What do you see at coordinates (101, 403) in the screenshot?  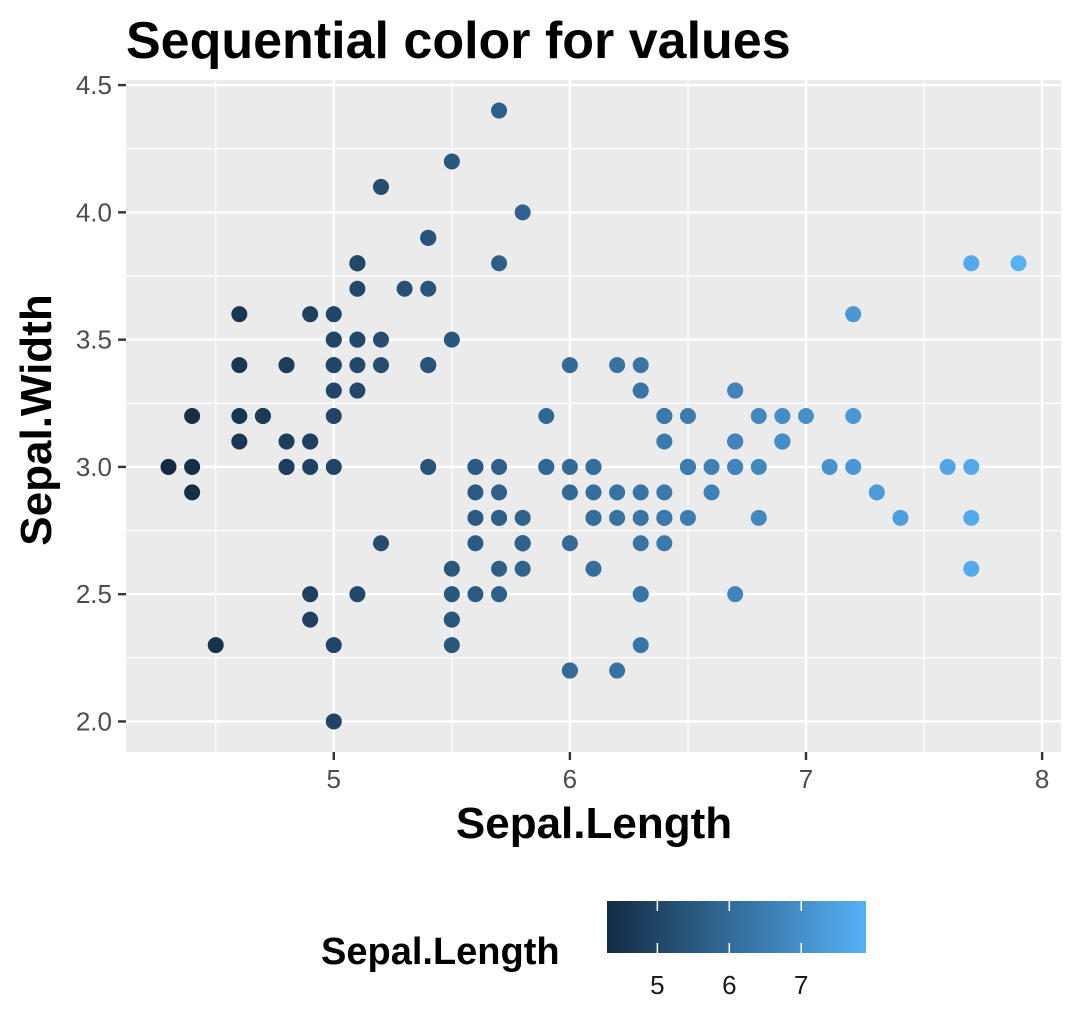 I see `y-axis: 2.0 2.5 3.0 3.5 4.0 4.5` at bounding box center [101, 403].